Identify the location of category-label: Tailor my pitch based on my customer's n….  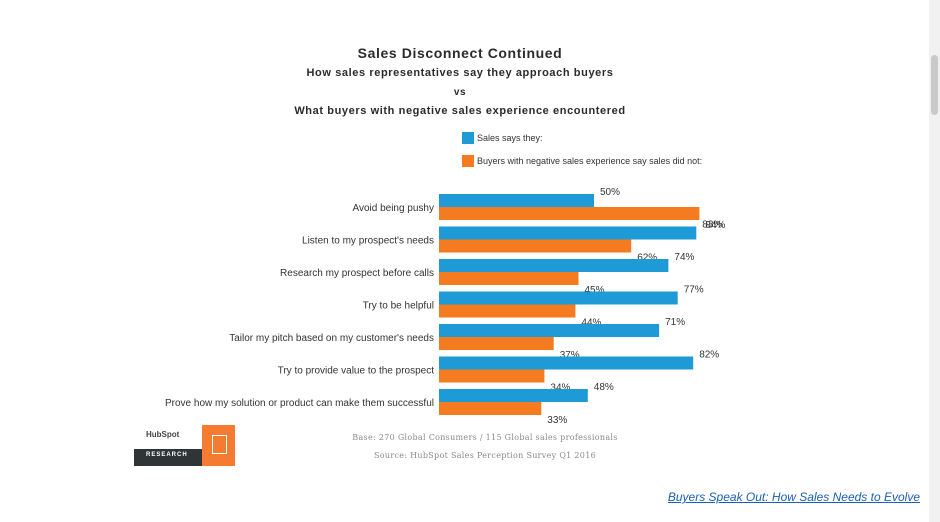
(331, 338).